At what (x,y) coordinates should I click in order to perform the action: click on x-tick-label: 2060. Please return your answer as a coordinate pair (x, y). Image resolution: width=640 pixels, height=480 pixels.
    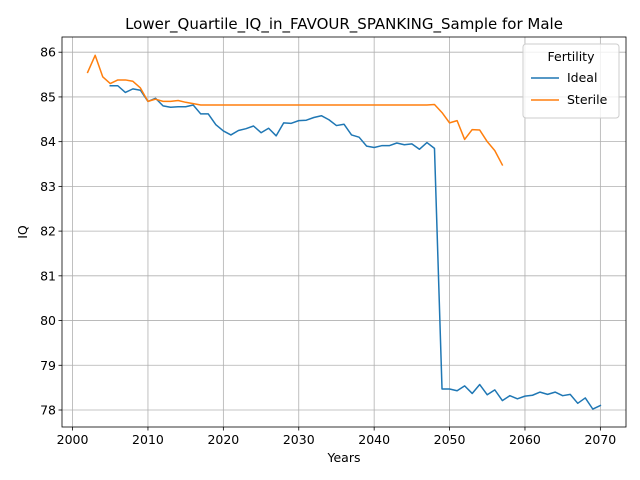
    Looking at the image, I should click on (525, 439).